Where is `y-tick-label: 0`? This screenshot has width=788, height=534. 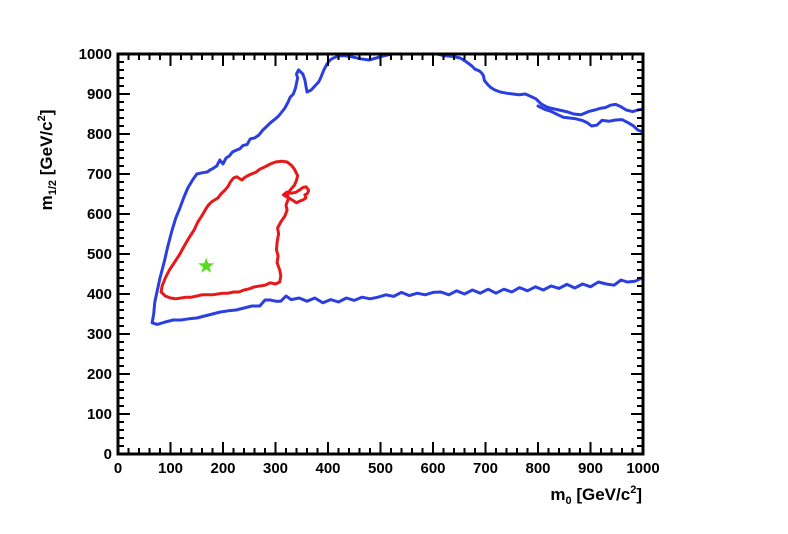
y-tick-label: 0 is located at coordinates (108, 454).